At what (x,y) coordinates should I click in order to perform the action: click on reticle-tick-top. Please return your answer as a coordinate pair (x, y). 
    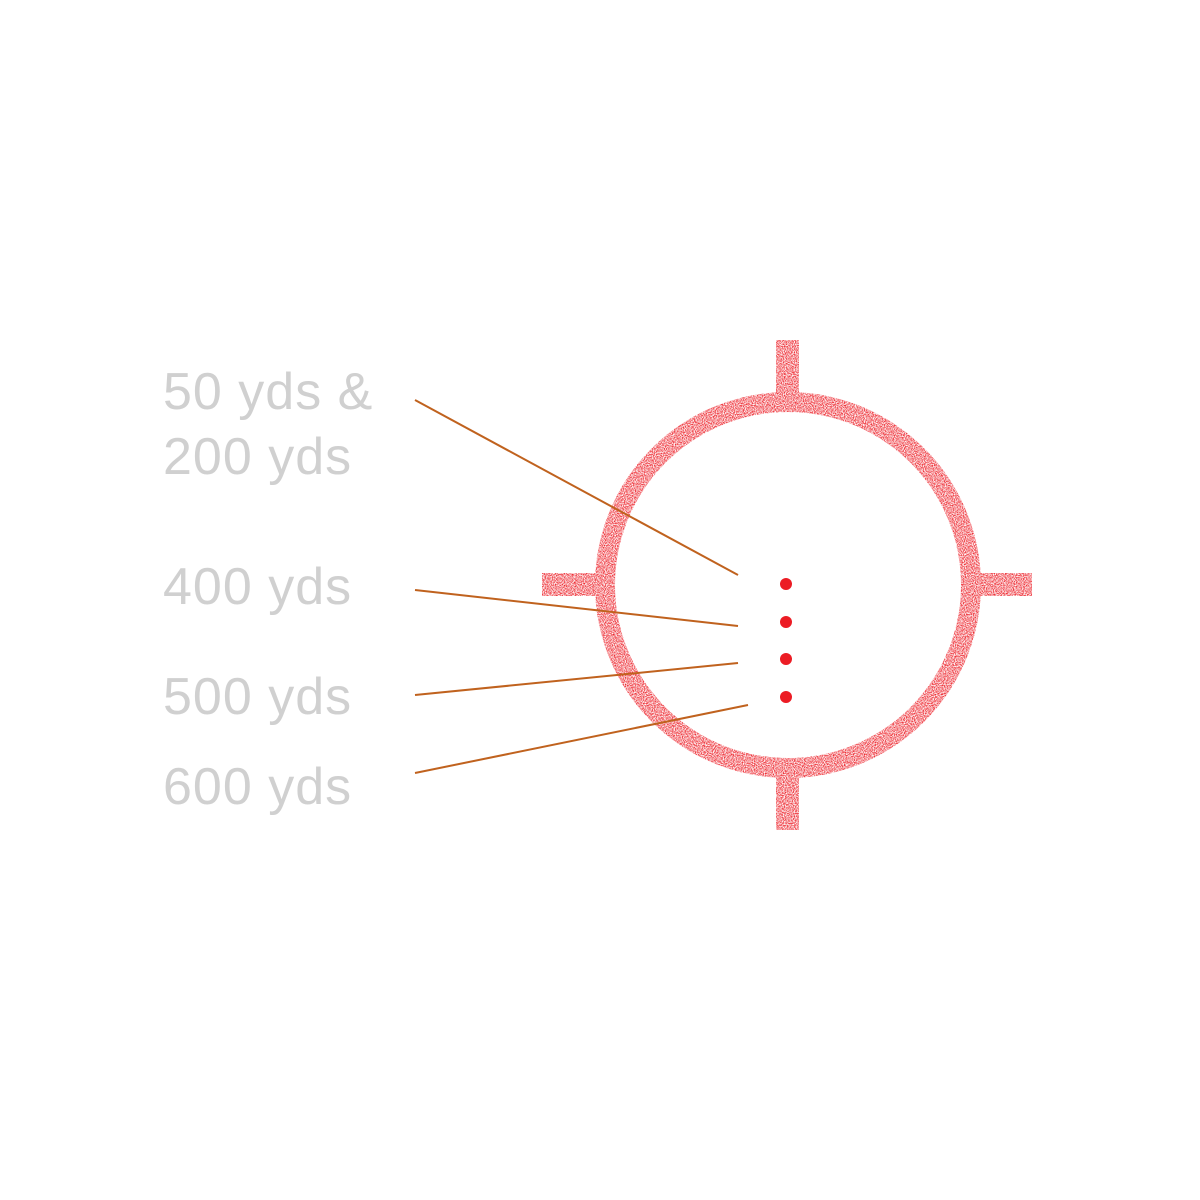
    Looking at the image, I should click on (787, 370).